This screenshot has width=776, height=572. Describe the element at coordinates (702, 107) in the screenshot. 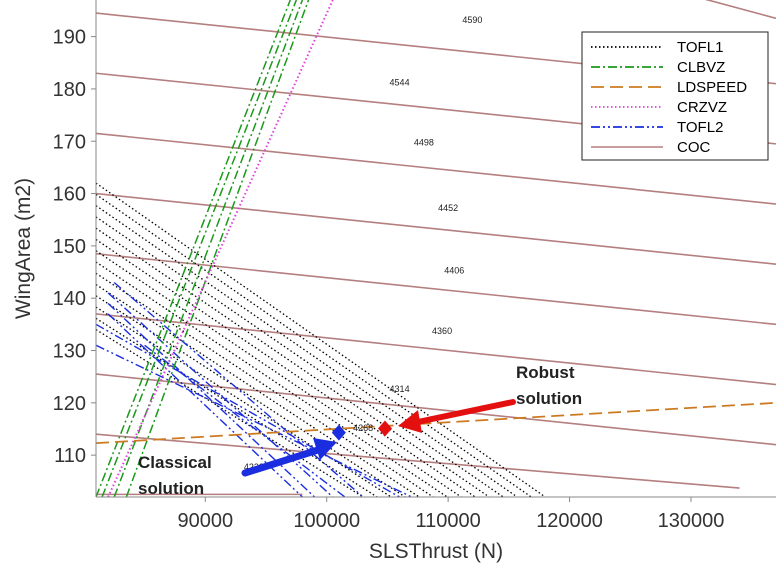

I see `legend-entry-label: CRZVZ` at that location.